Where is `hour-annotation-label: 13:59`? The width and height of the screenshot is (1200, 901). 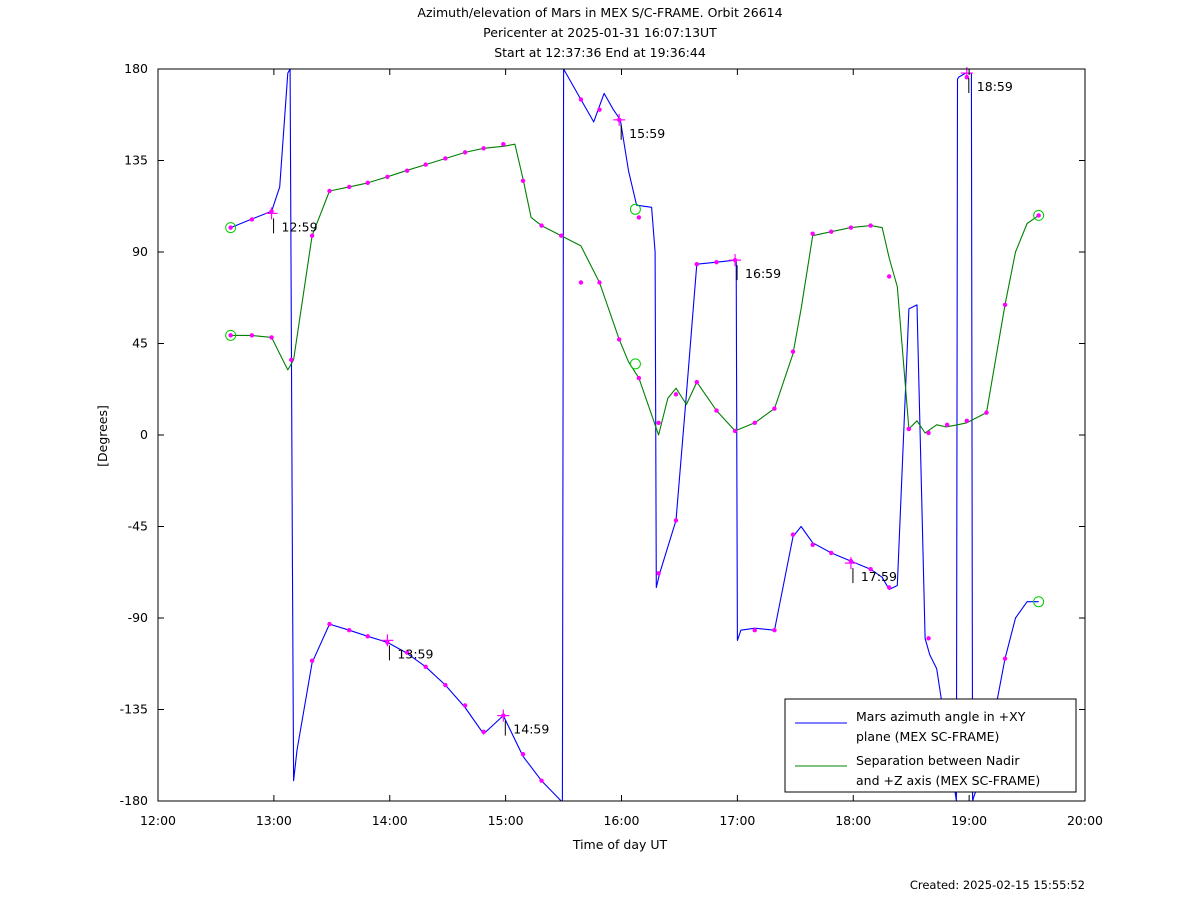
hour-annotation-label: 13:59 is located at coordinates (415, 653).